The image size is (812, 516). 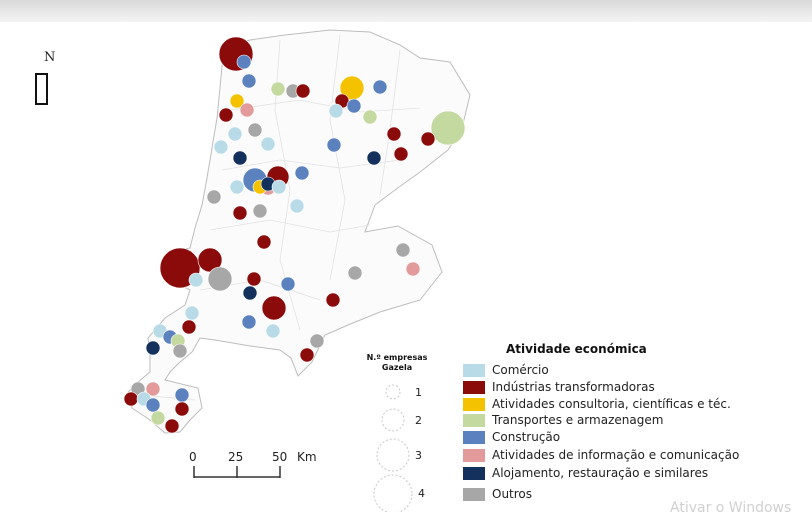 I want to click on legend-item-alojamento: Alojamento, restauração e similares, so click(x=585, y=473).